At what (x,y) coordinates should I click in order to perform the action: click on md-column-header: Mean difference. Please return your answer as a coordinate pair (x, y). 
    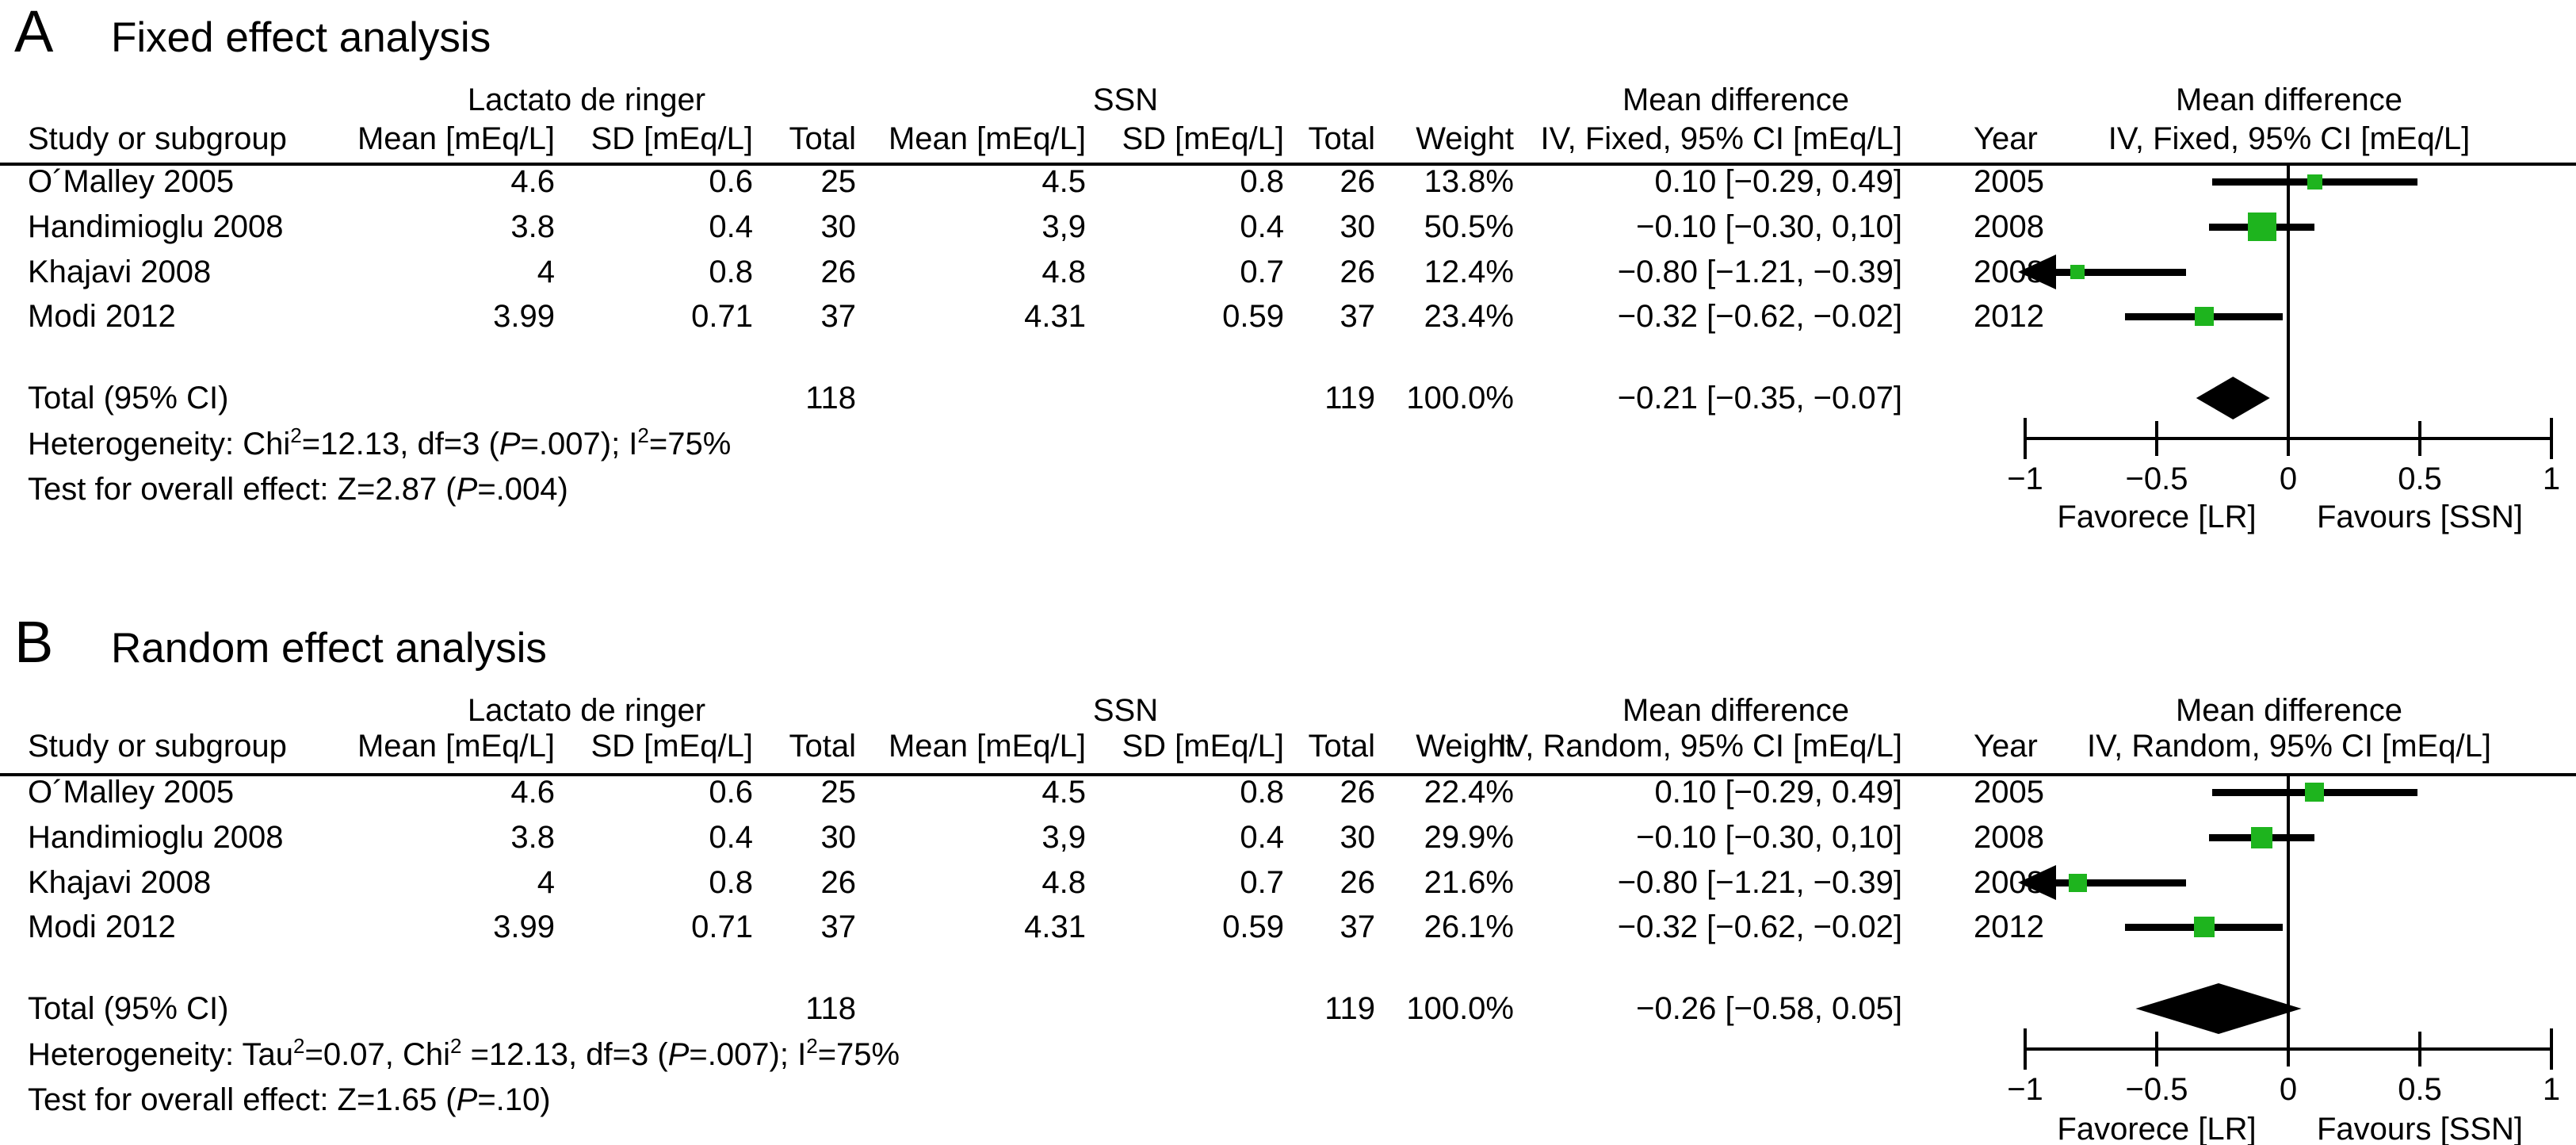
    Looking at the image, I should click on (1736, 100).